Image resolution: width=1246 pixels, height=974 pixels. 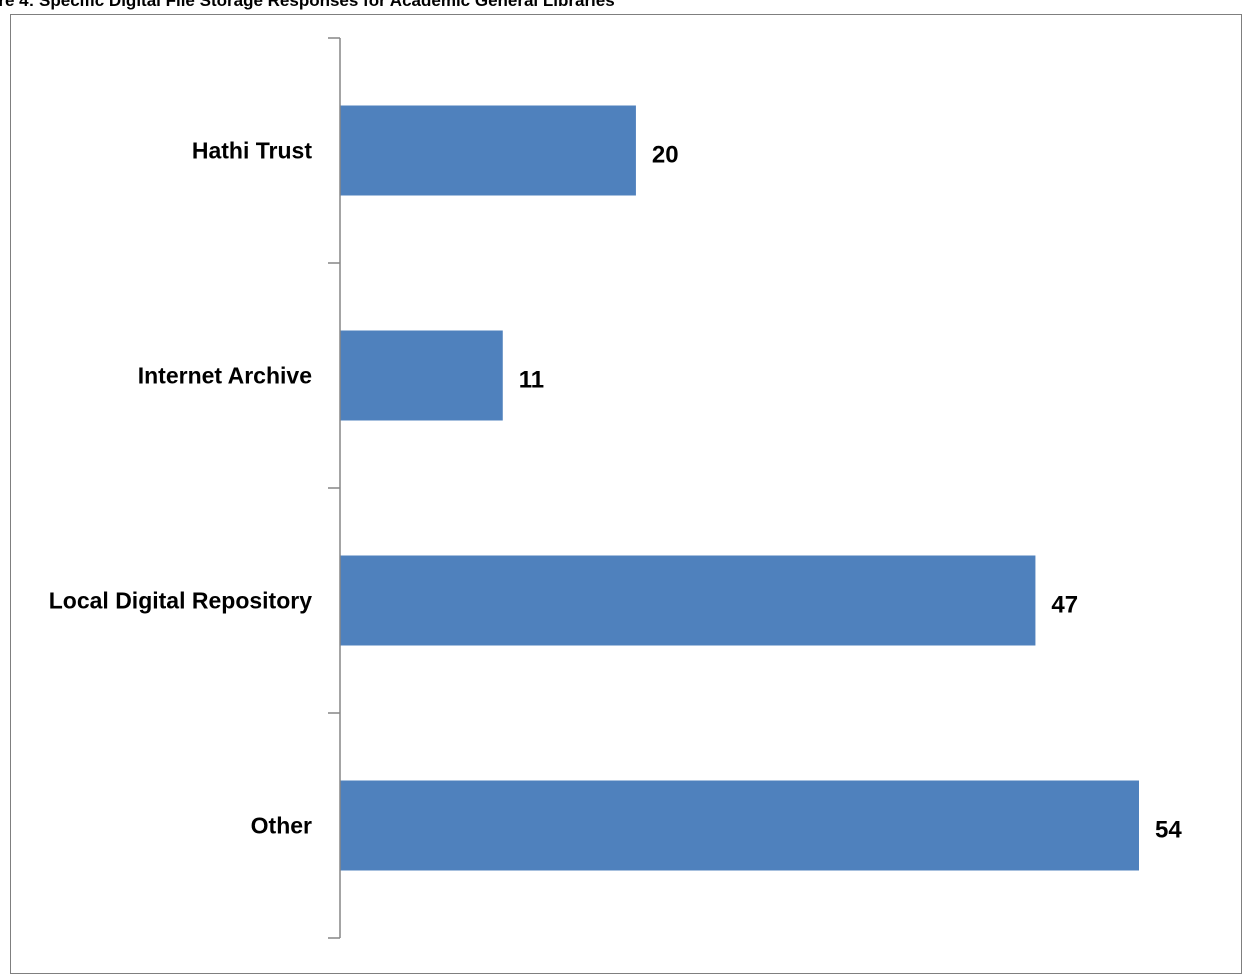 I want to click on data-label: 54, so click(x=1168, y=830).